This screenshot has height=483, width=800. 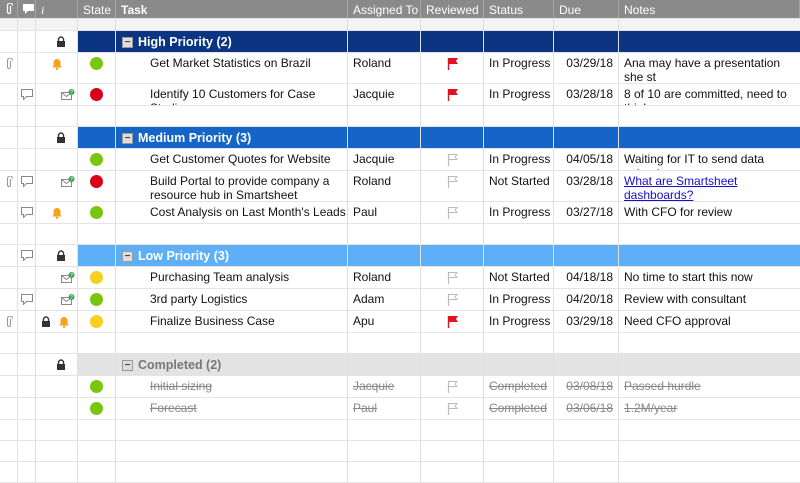 What do you see at coordinates (519, 386) in the screenshot?
I see `status-cell: Completed` at bounding box center [519, 386].